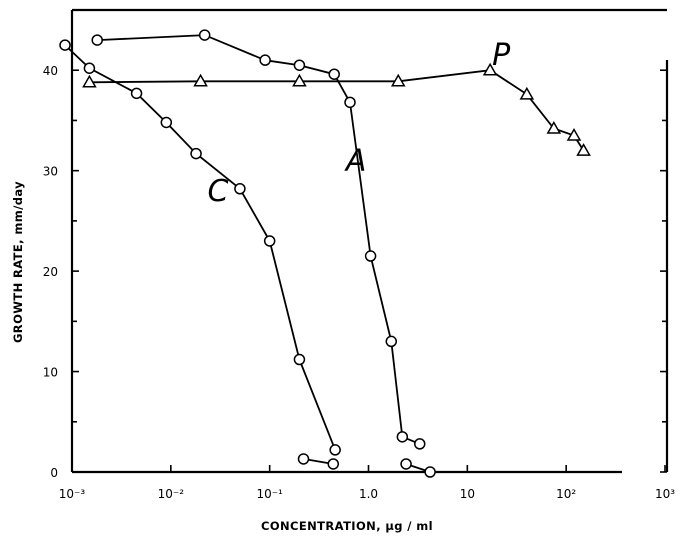  I want to click on x-tick-label: 10, so click(467, 494).